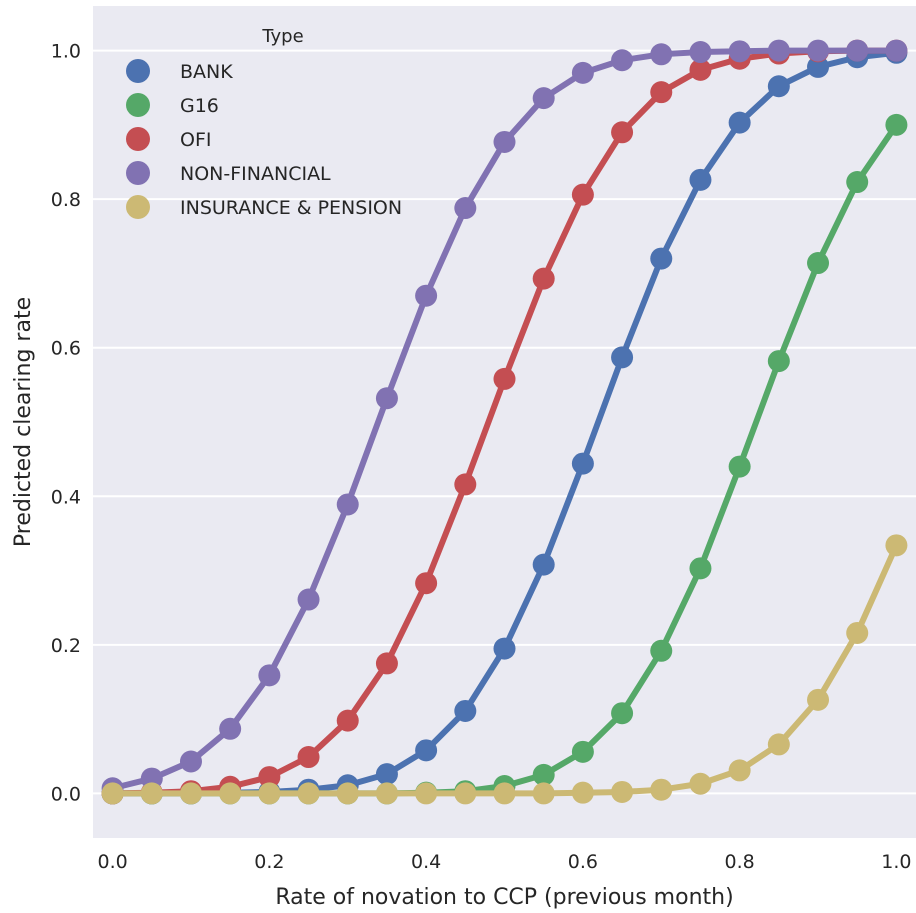 This screenshot has height=913, width=916. What do you see at coordinates (66, 423) in the screenshot?
I see `y-axis-ticks: 0.0 0.2 0.4 0.6 0.8 1.0` at bounding box center [66, 423].